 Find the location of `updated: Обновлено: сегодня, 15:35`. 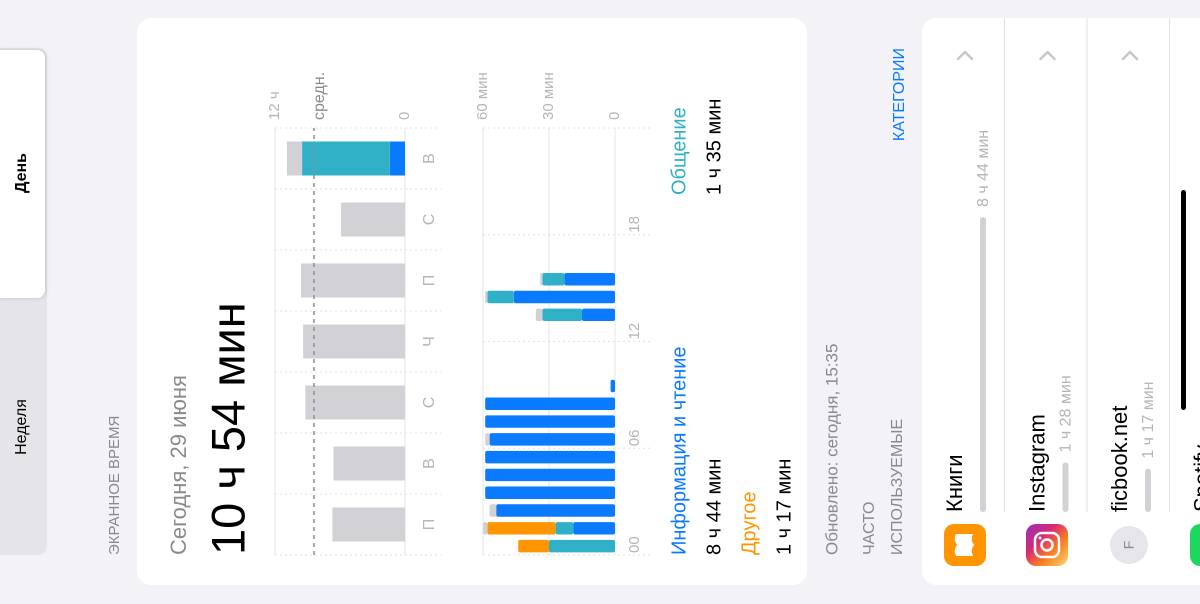

updated: Обновлено: сегодня, 15:35 is located at coordinates (831, 449).